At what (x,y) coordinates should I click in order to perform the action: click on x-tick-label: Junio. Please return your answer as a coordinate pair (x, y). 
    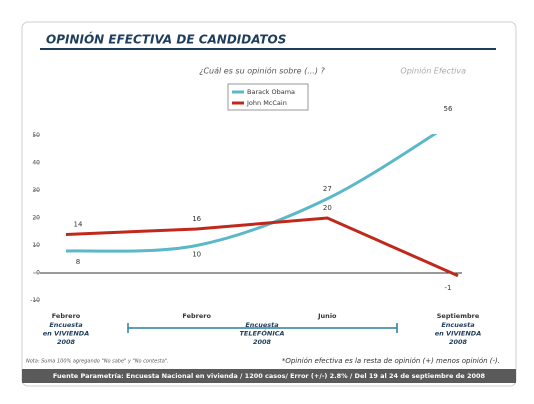
    Looking at the image, I should click on (327, 316).